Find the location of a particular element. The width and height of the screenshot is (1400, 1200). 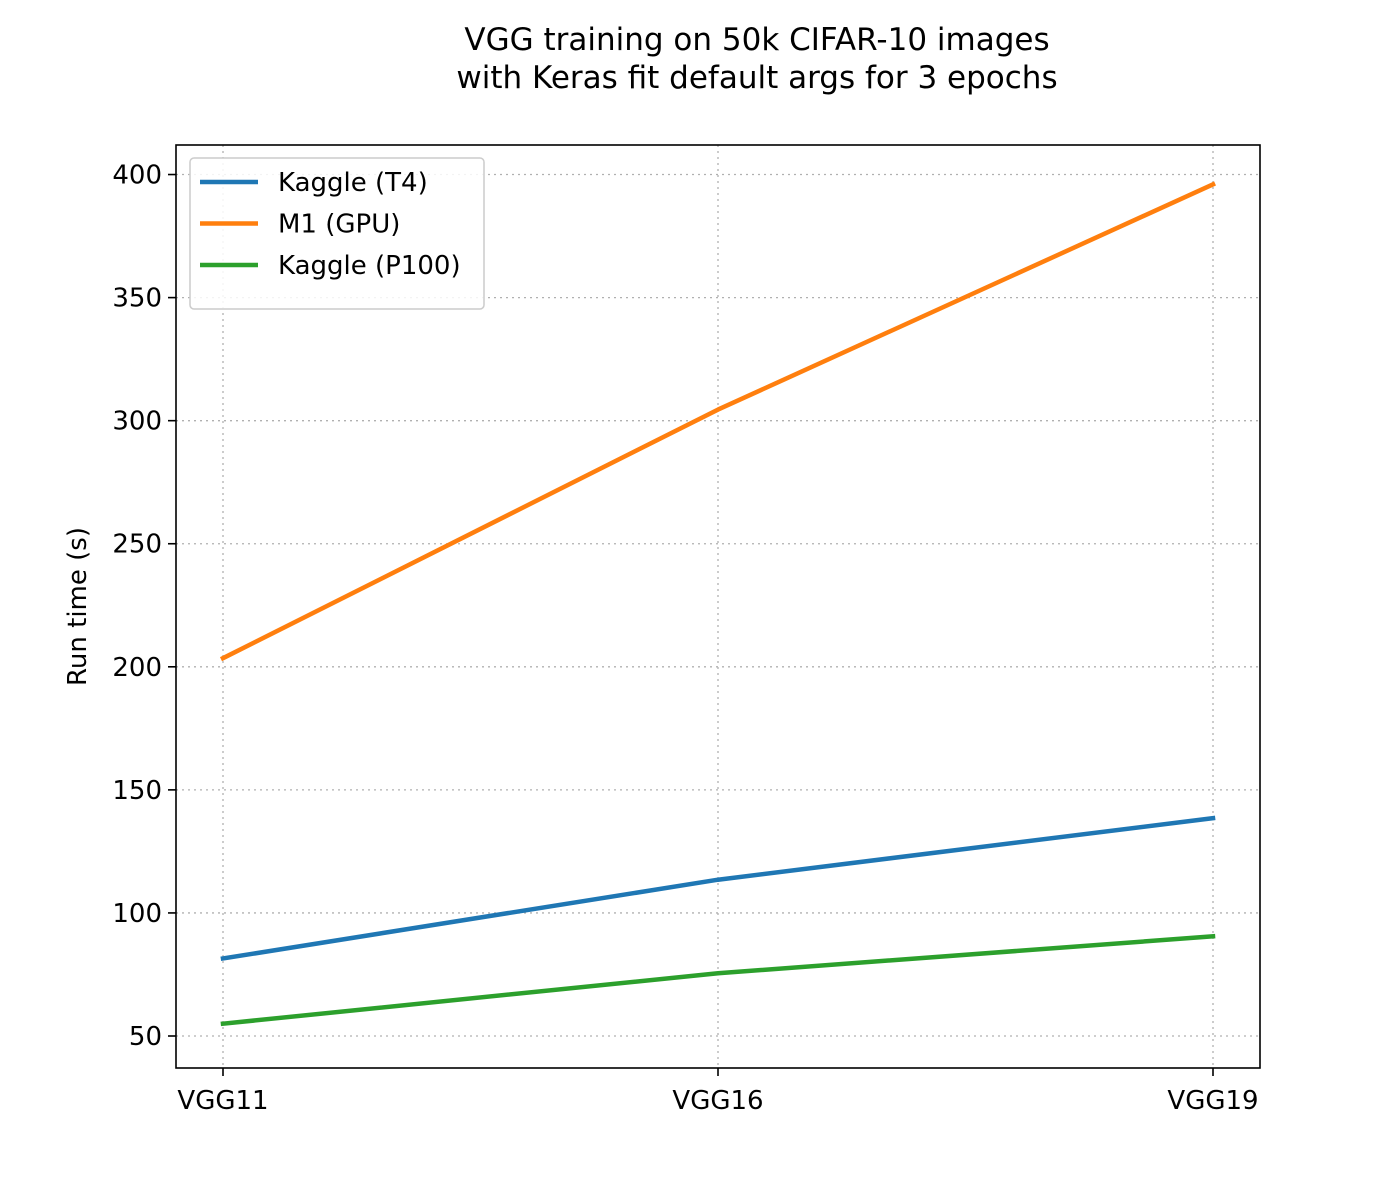

y-tick-label: 100 is located at coordinates (137, 914).